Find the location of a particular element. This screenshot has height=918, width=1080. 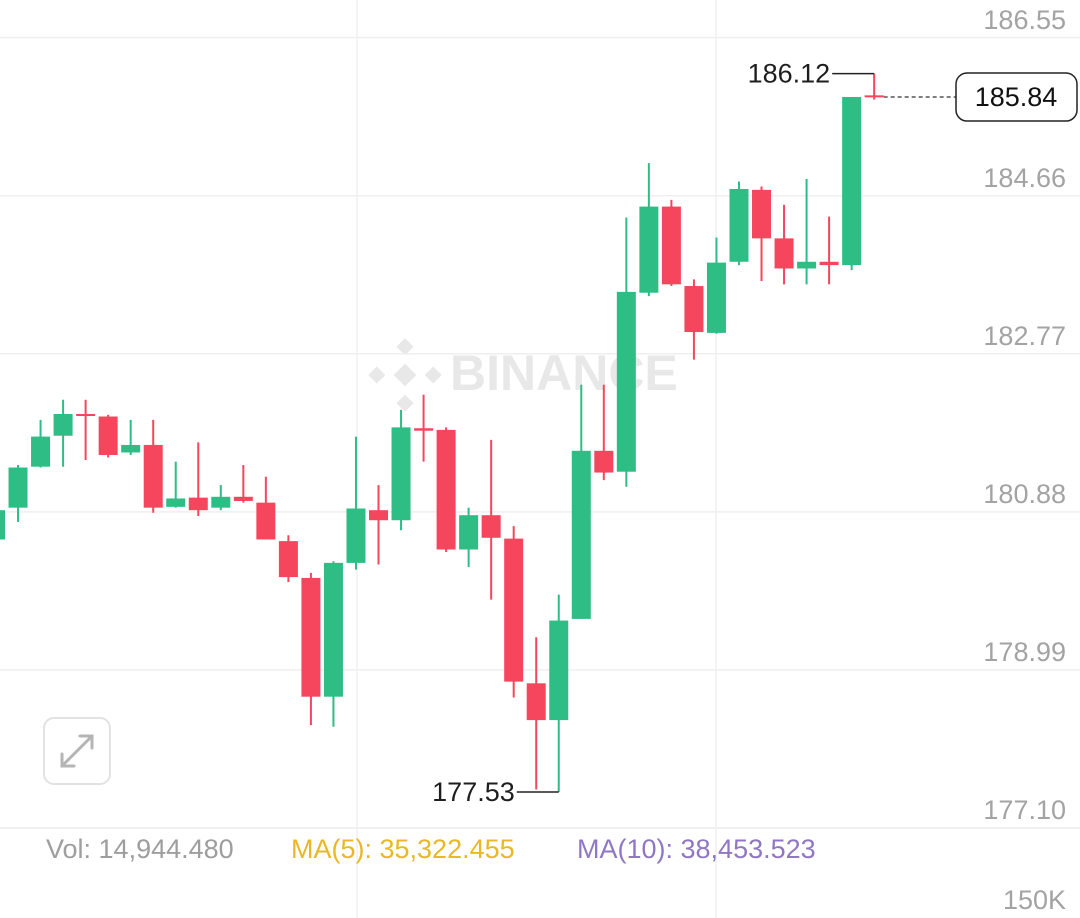

watermark-text: BINANCE is located at coordinates (564, 373).